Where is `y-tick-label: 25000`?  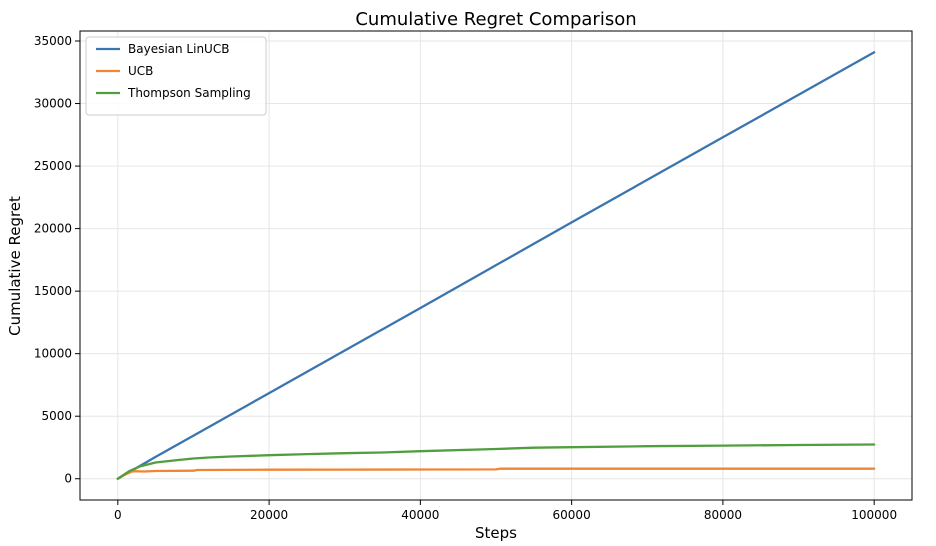 y-tick-label: 25000 is located at coordinates (53, 166).